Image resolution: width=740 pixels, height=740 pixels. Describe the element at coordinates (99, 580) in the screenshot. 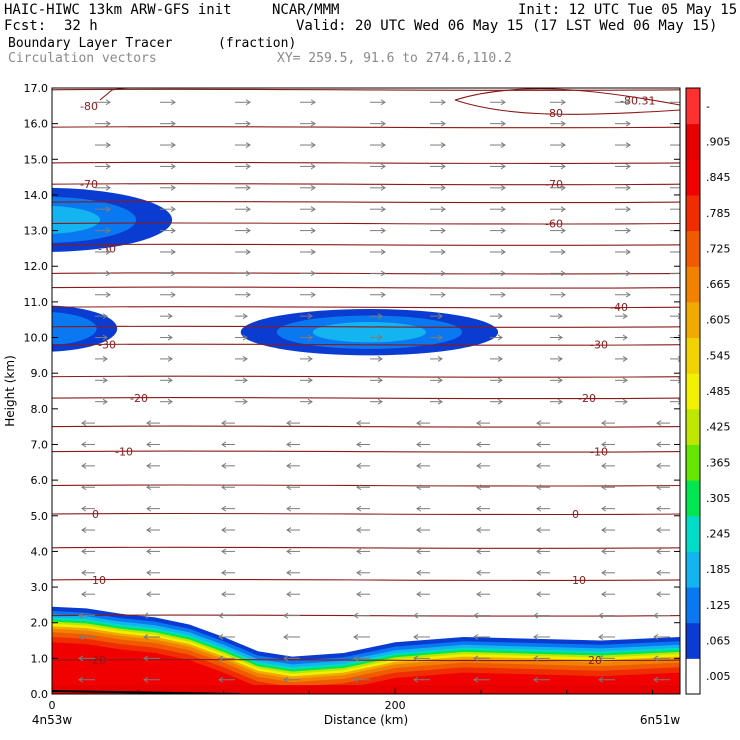

I see `temperature-contour-label: 10` at that location.